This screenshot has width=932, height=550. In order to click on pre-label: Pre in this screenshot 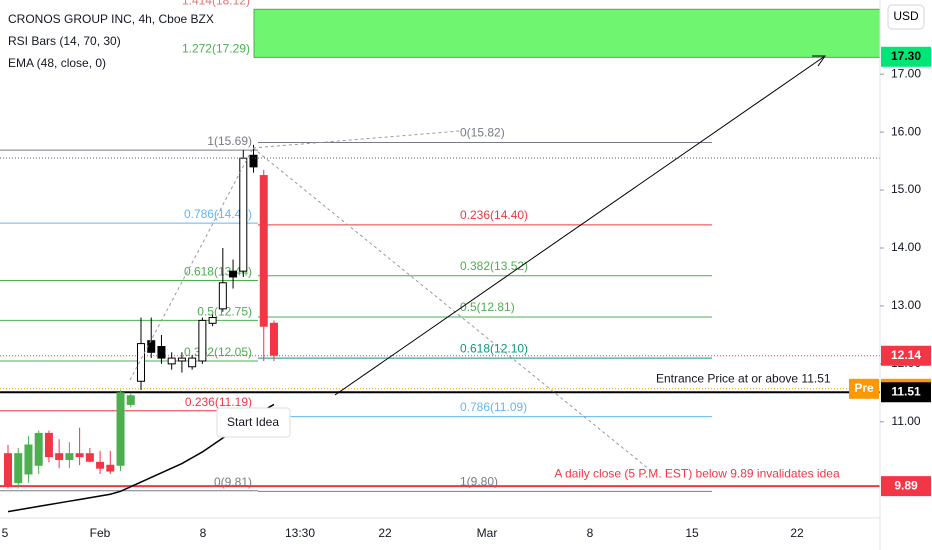, I will do `click(864, 388)`.